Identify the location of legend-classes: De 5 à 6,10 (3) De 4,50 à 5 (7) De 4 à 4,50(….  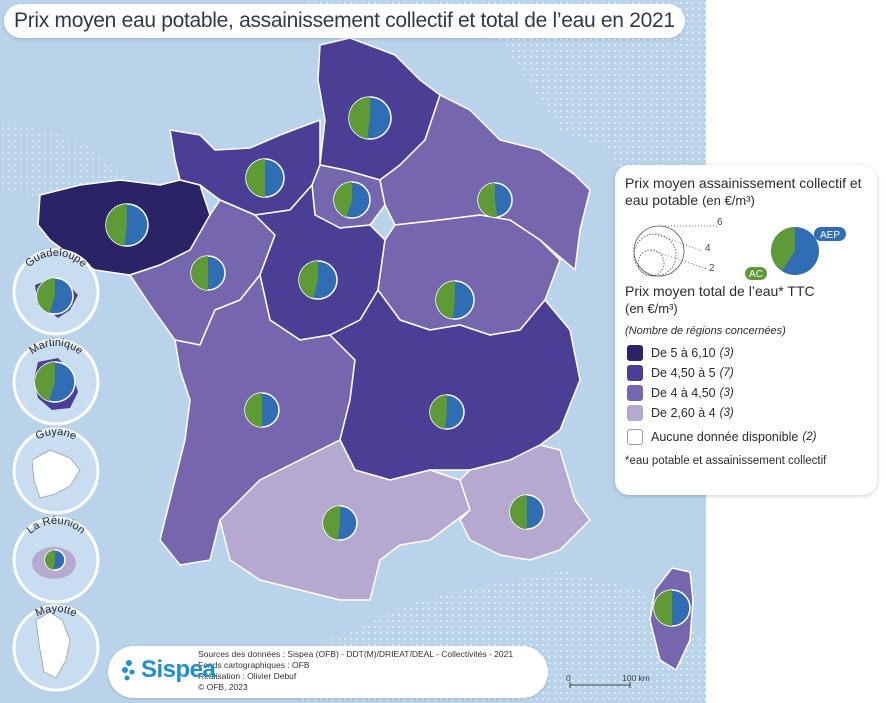
(746, 383).